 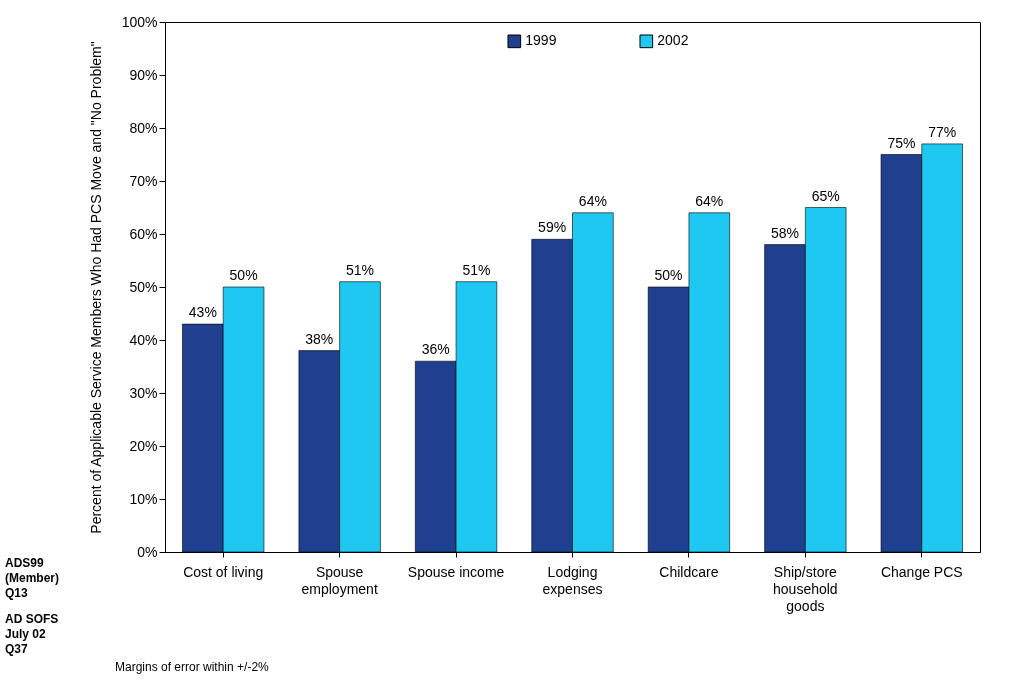 I want to click on y-tick-label: 0%, so click(x=147, y=551).